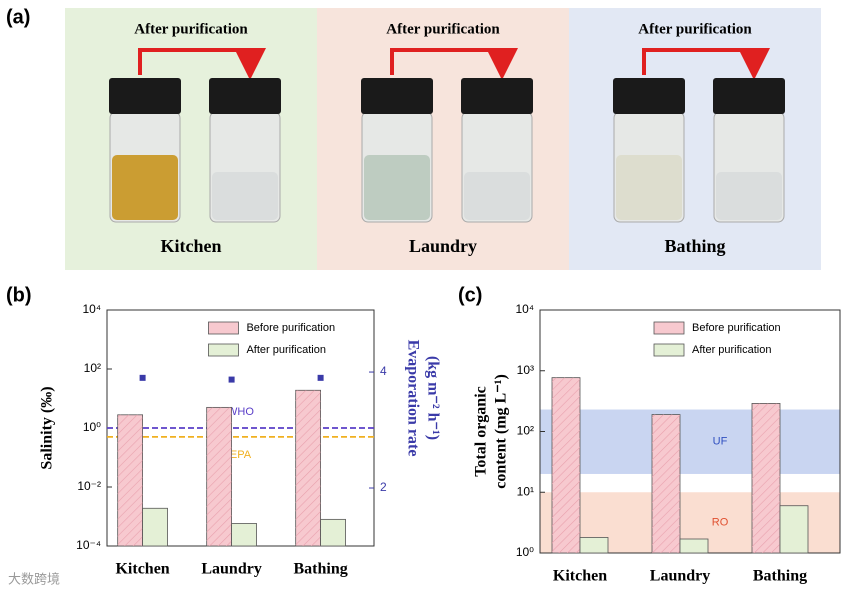 Image resolution: width=852 pixels, height=598 pixels. I want to click on y-axis-label: Total organic, so click(481, 431).